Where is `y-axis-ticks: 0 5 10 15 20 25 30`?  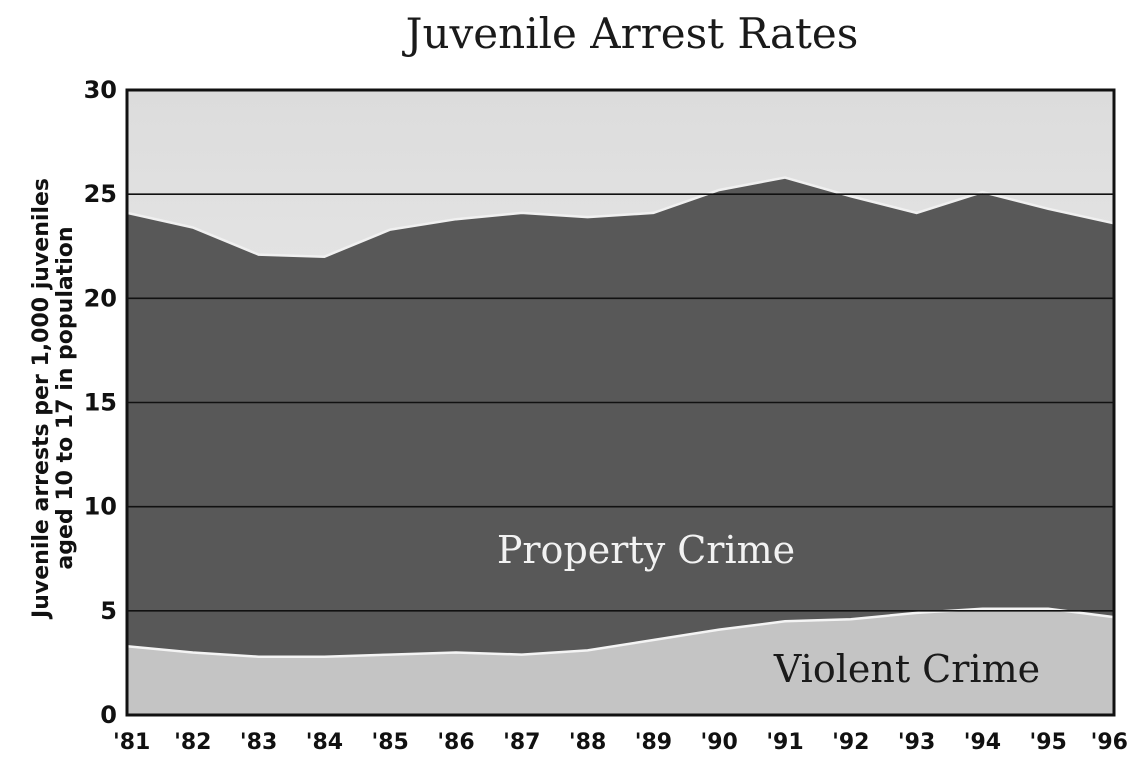 y-axis-ticks: 0 5 10 15 20 25 30 is located at coordinates (100, 402).